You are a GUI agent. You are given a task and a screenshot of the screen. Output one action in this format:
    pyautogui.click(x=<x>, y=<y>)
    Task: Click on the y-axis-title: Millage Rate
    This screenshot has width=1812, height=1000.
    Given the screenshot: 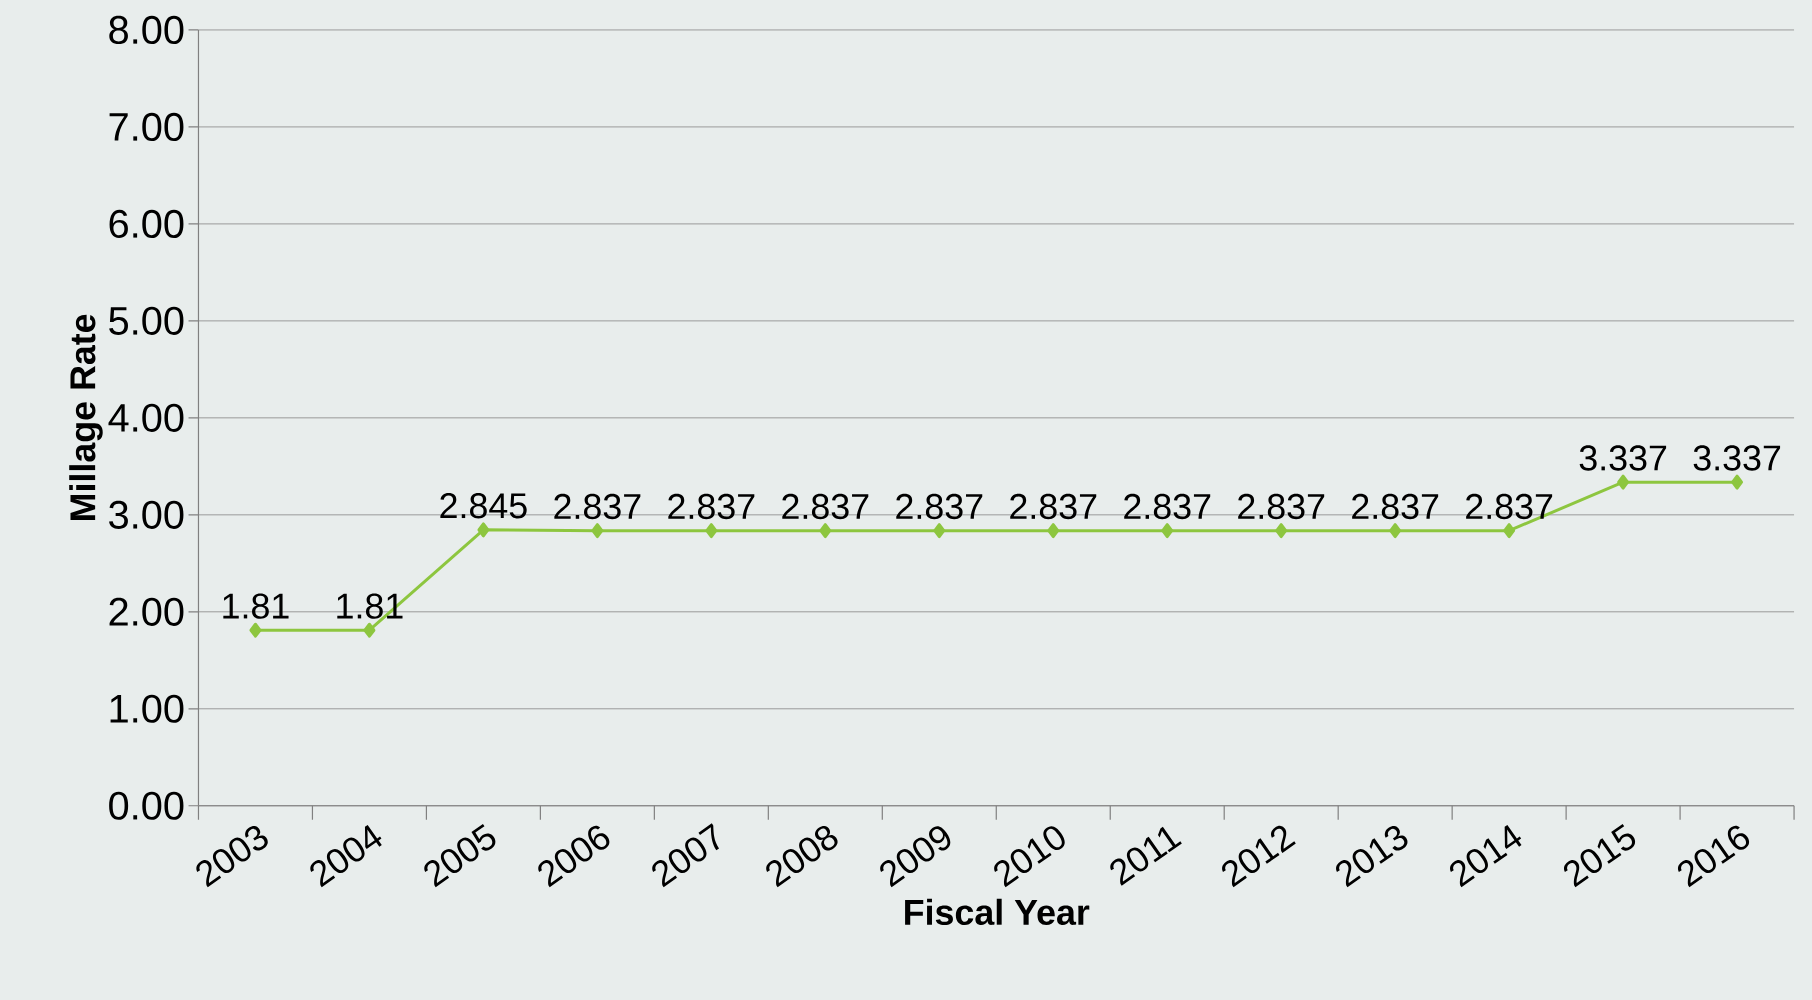 What is the action you would take?
    pyautogui.click(x=86, y=417)
    